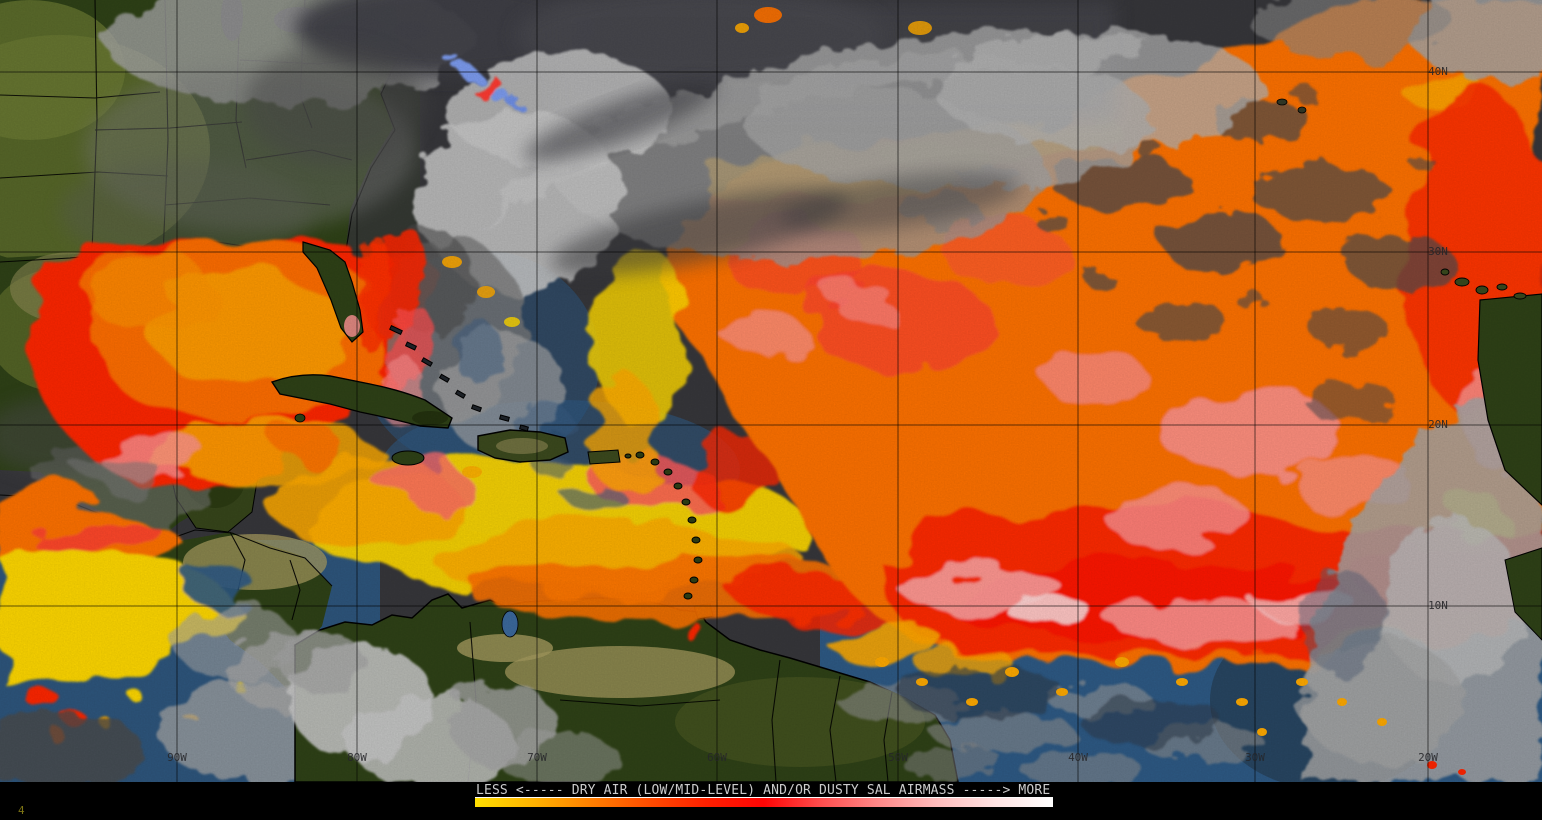  What do you see at coordinates (21, 810) in the screenshot?
I see `corner-mark: 4` at bounding box center [21, 810].